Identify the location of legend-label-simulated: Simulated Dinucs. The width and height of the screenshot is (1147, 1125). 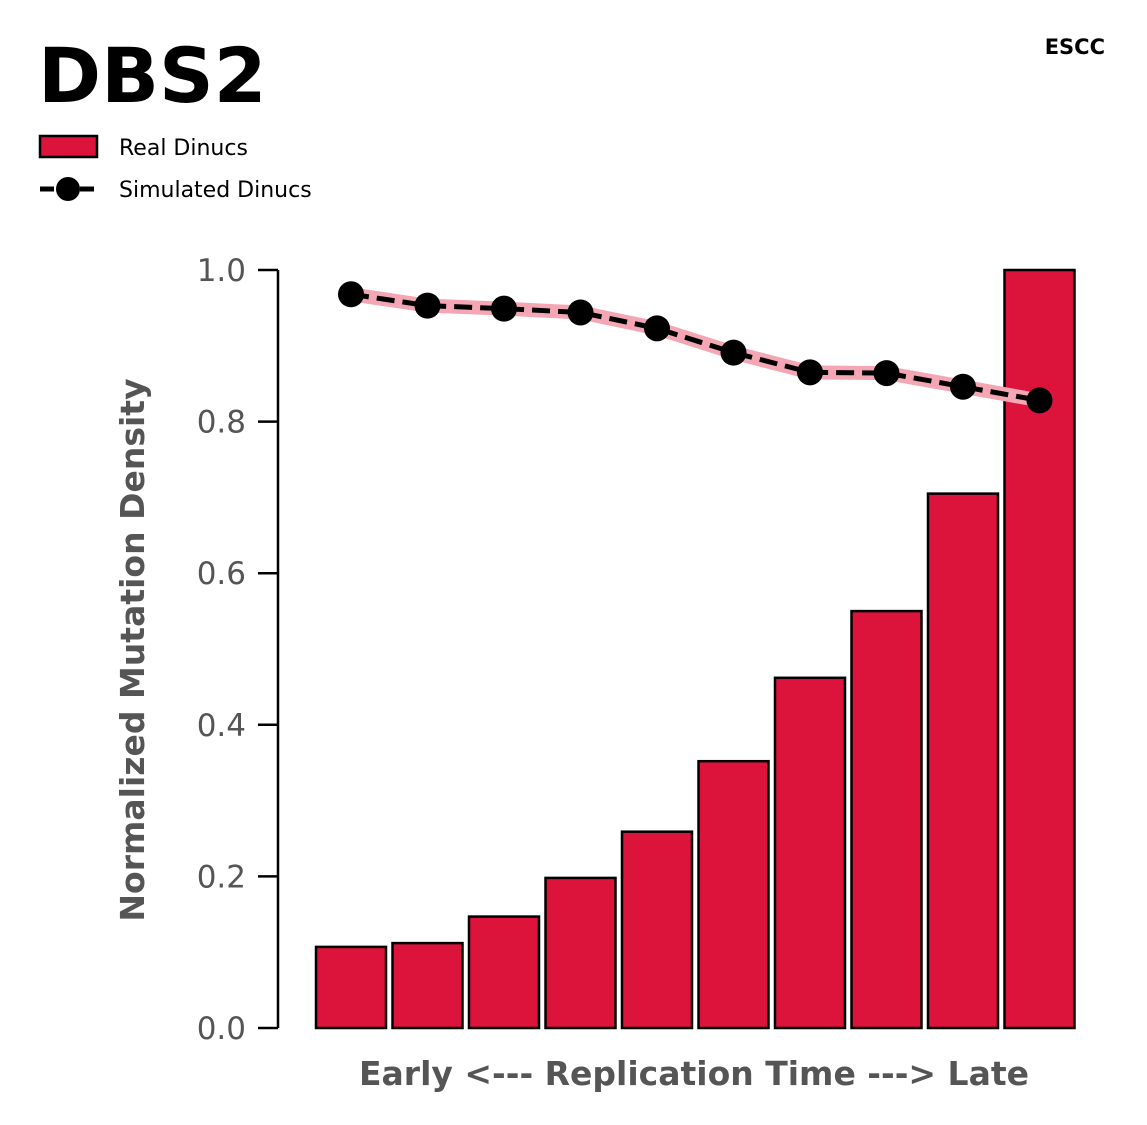
(215, 190).